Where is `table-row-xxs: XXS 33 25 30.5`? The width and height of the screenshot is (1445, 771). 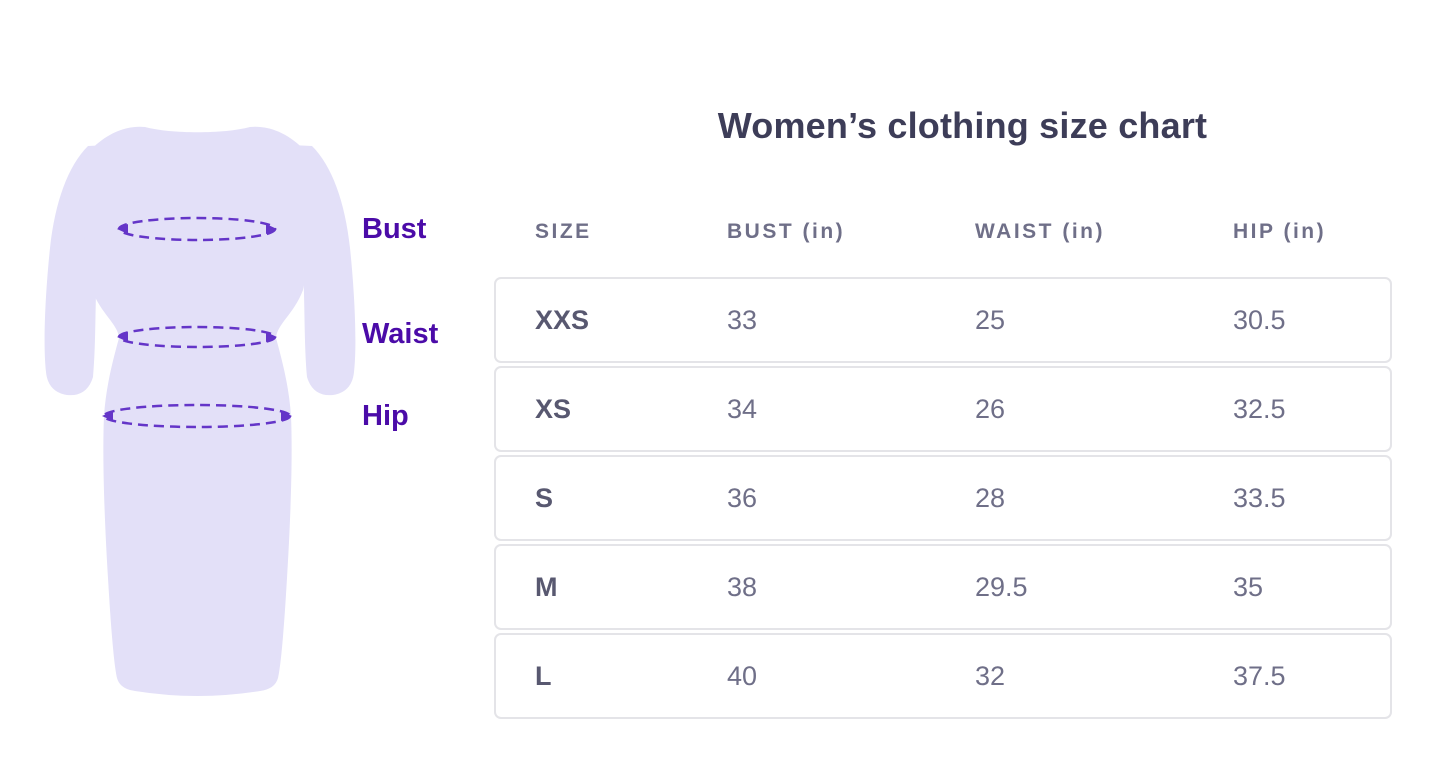
table-row-xxs: XXS 33 25 30.5 is located at coordinates (943, 320).